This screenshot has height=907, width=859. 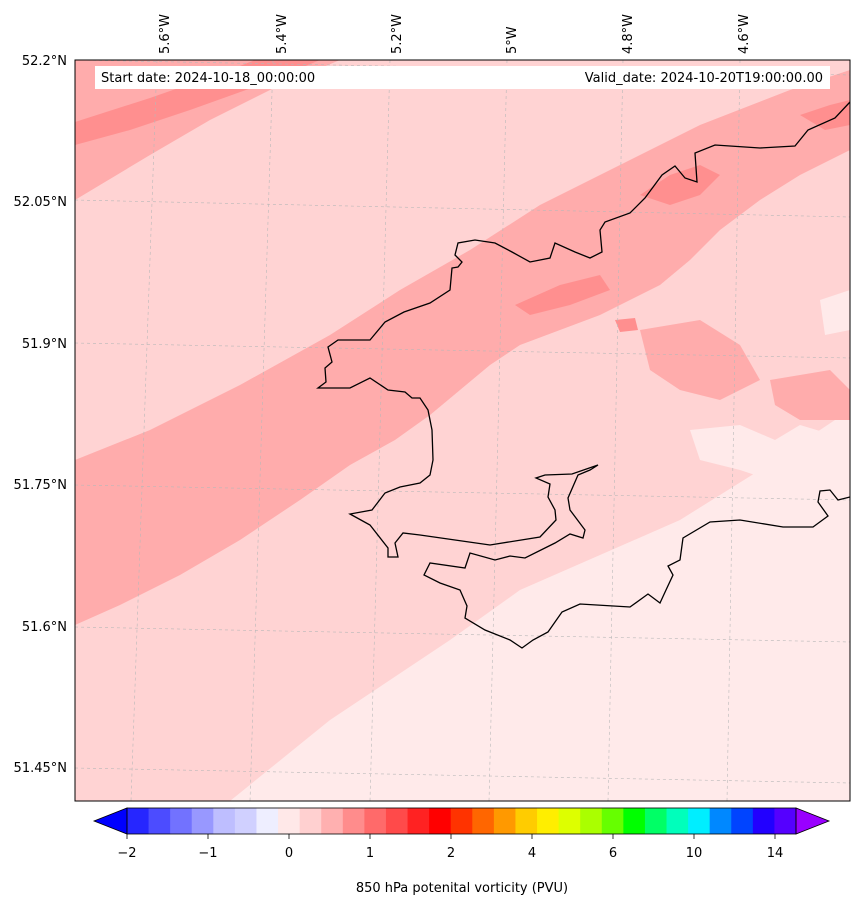 What do you see at coordinates (207, 130) in the screenshot?
I see `pv-field-medium-band` at bounding box center [207, 130].